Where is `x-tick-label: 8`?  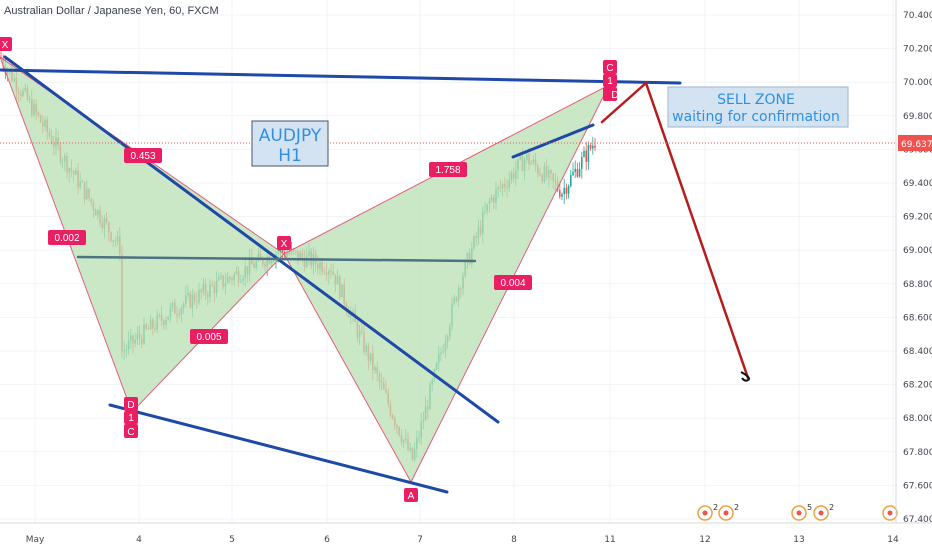
x-tick-label: 8 is located at coordinates (514, 540).